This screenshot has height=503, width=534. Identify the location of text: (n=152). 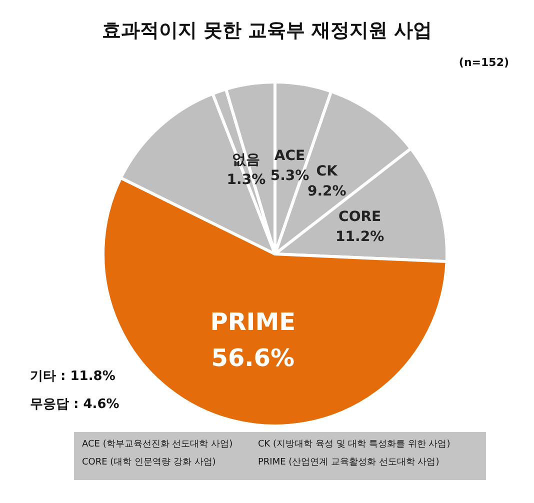
(484, 62).